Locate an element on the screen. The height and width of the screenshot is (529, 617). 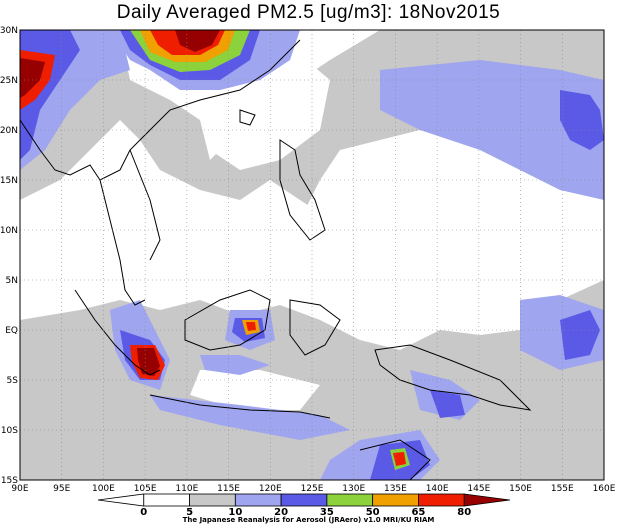
lon-tick-label: 95E is located at coordinates (61, 489).